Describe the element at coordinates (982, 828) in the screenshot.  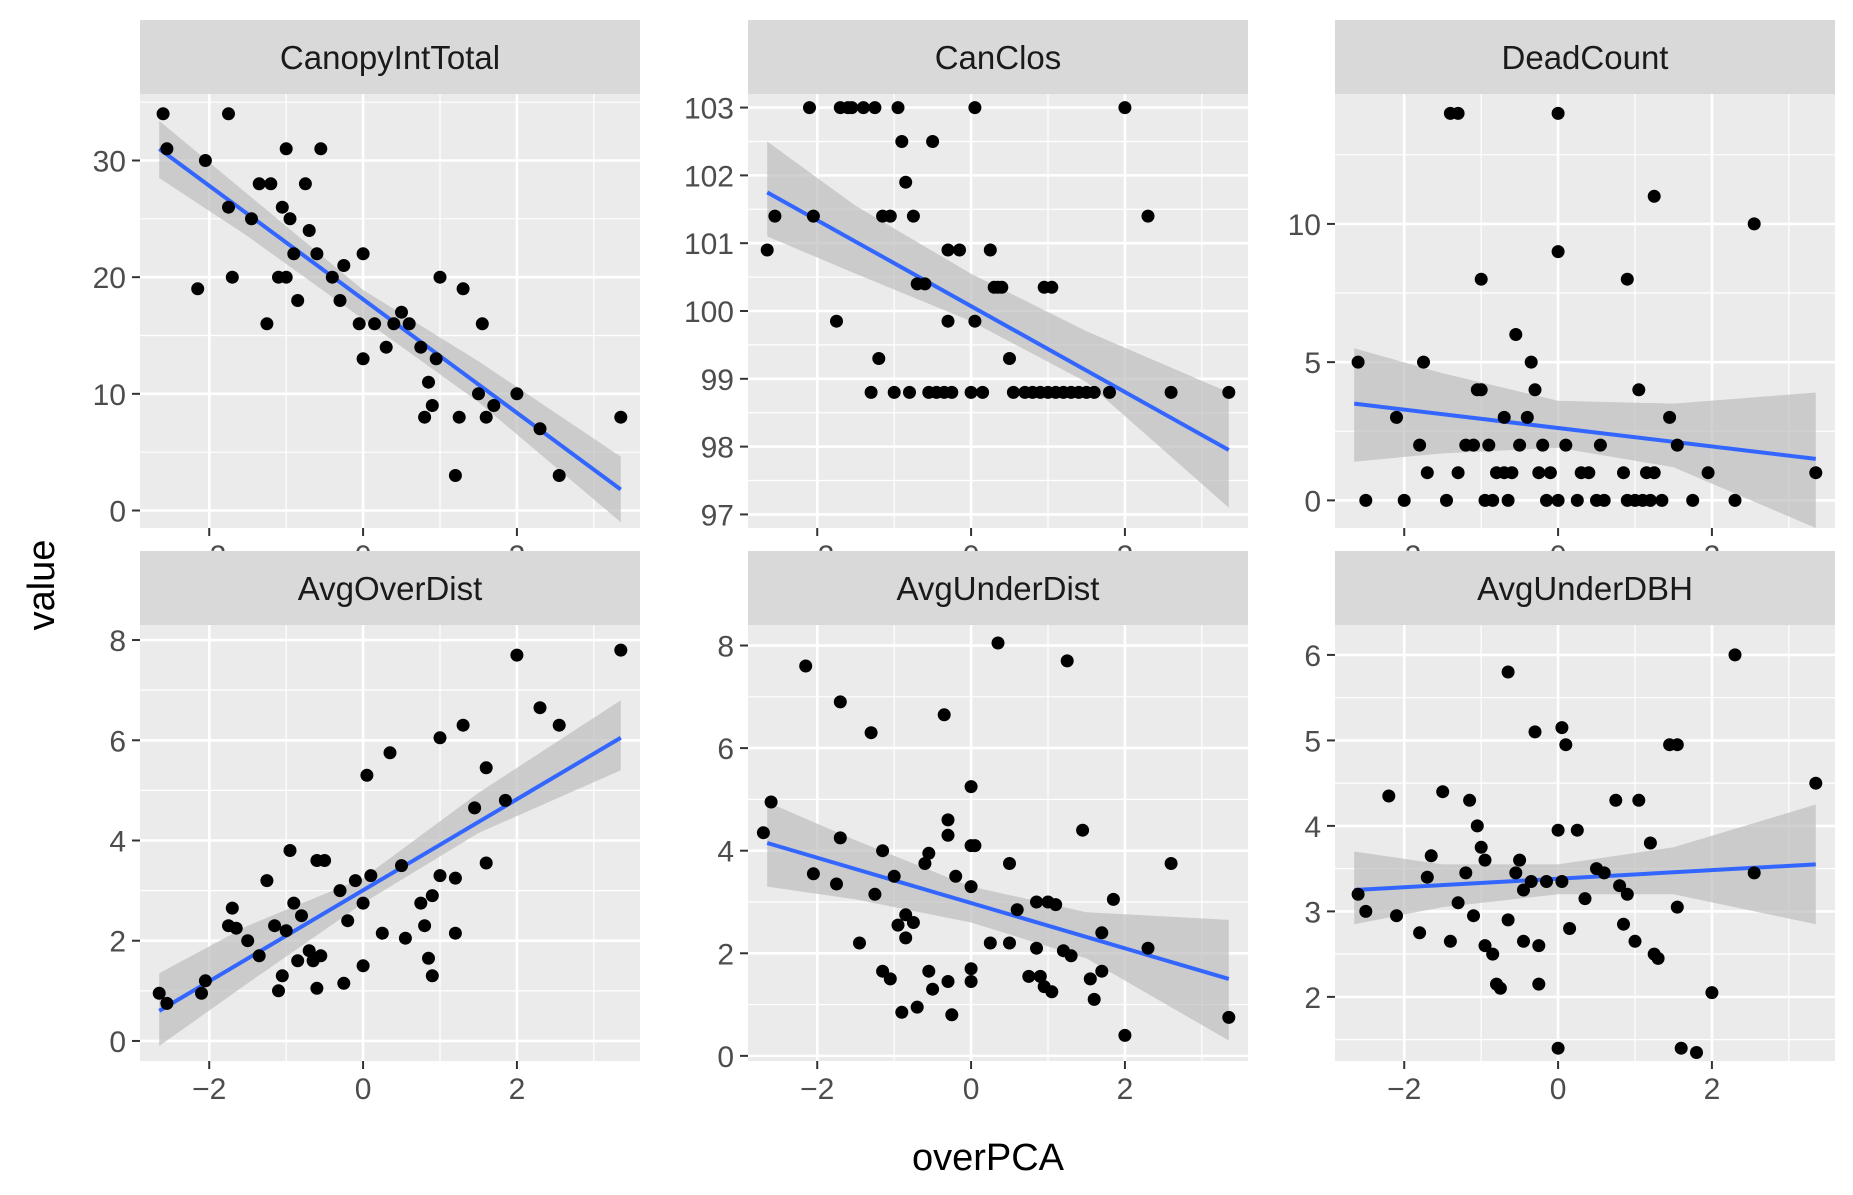
I see `facet-panel: AvgUnderDist 0 2 4 6 8 −2 0 2` at that location.